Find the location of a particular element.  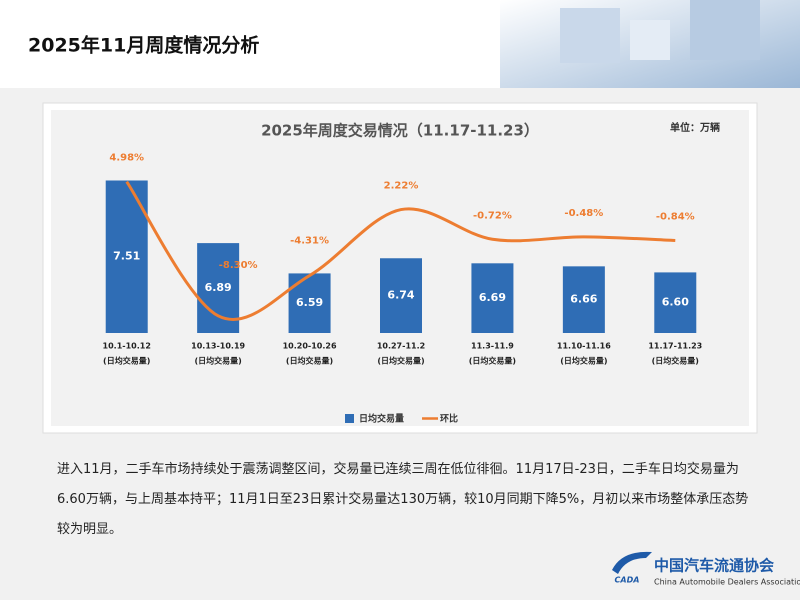

x-tick-label: 11.3-11.9 is located at coordinates (492, 346).